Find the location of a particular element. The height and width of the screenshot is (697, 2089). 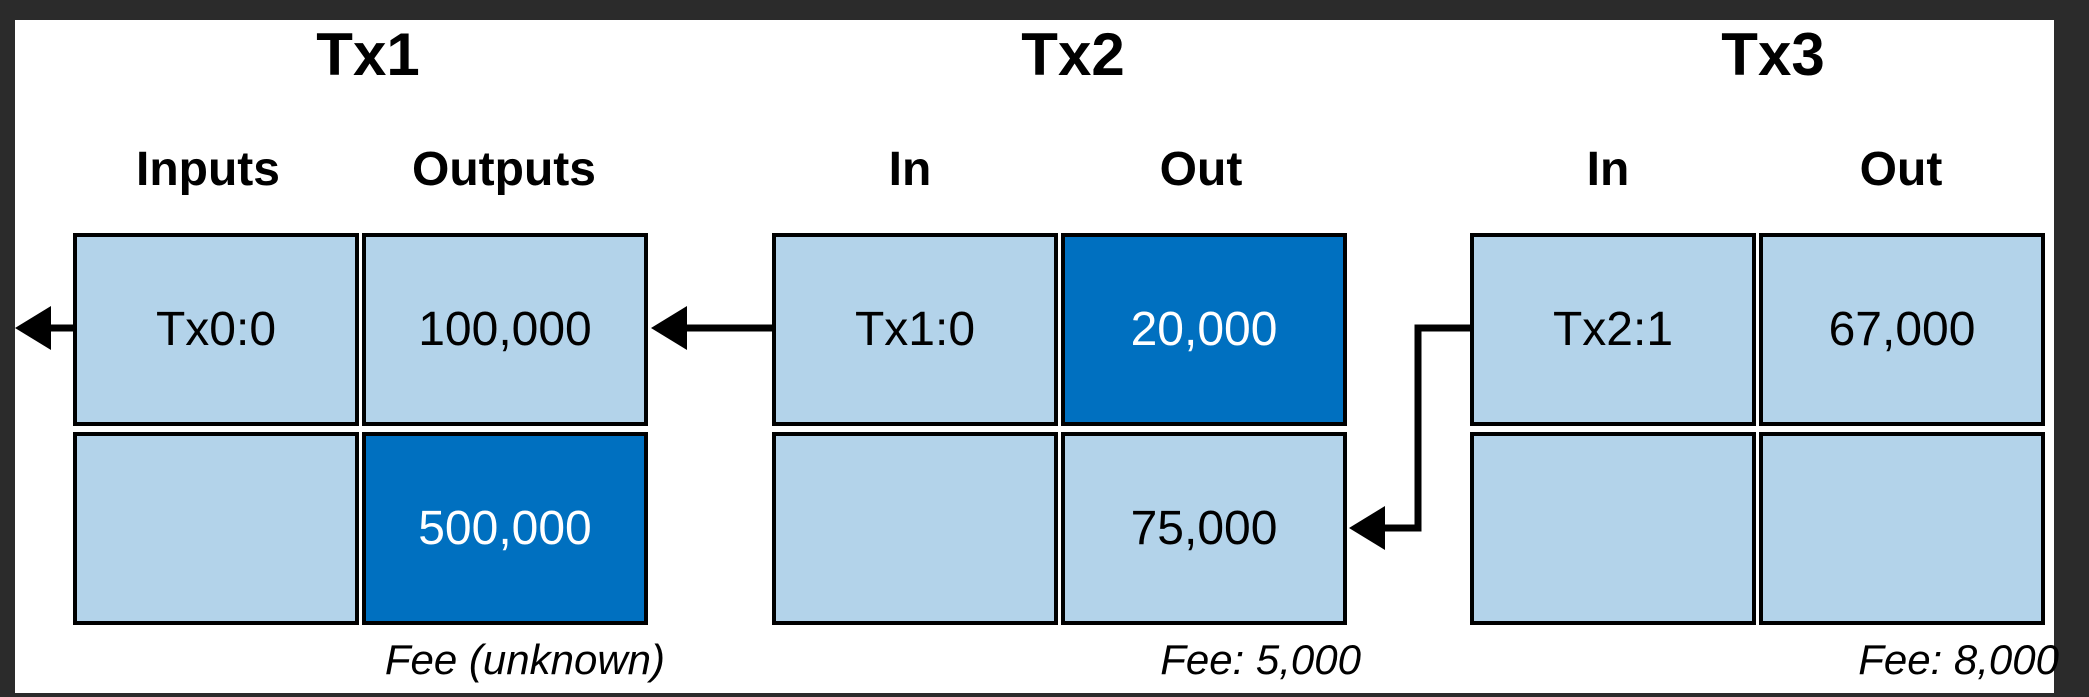

tx2-input-0: Tx1:0 is located at coordinates (915, 329).